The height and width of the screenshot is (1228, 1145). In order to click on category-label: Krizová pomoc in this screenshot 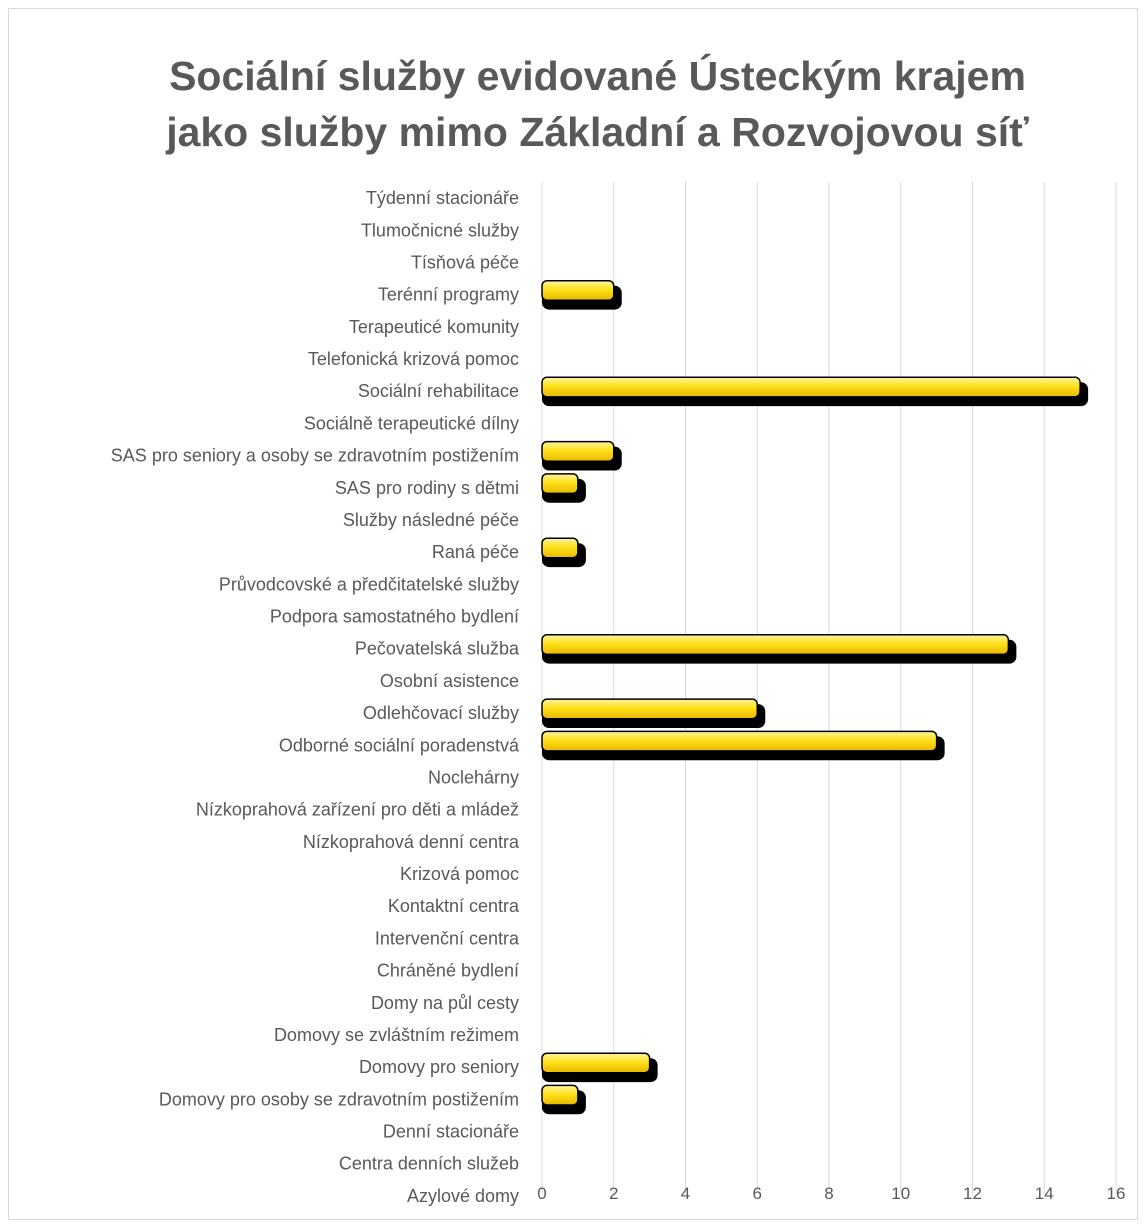, I will do `click(459, 874)`.